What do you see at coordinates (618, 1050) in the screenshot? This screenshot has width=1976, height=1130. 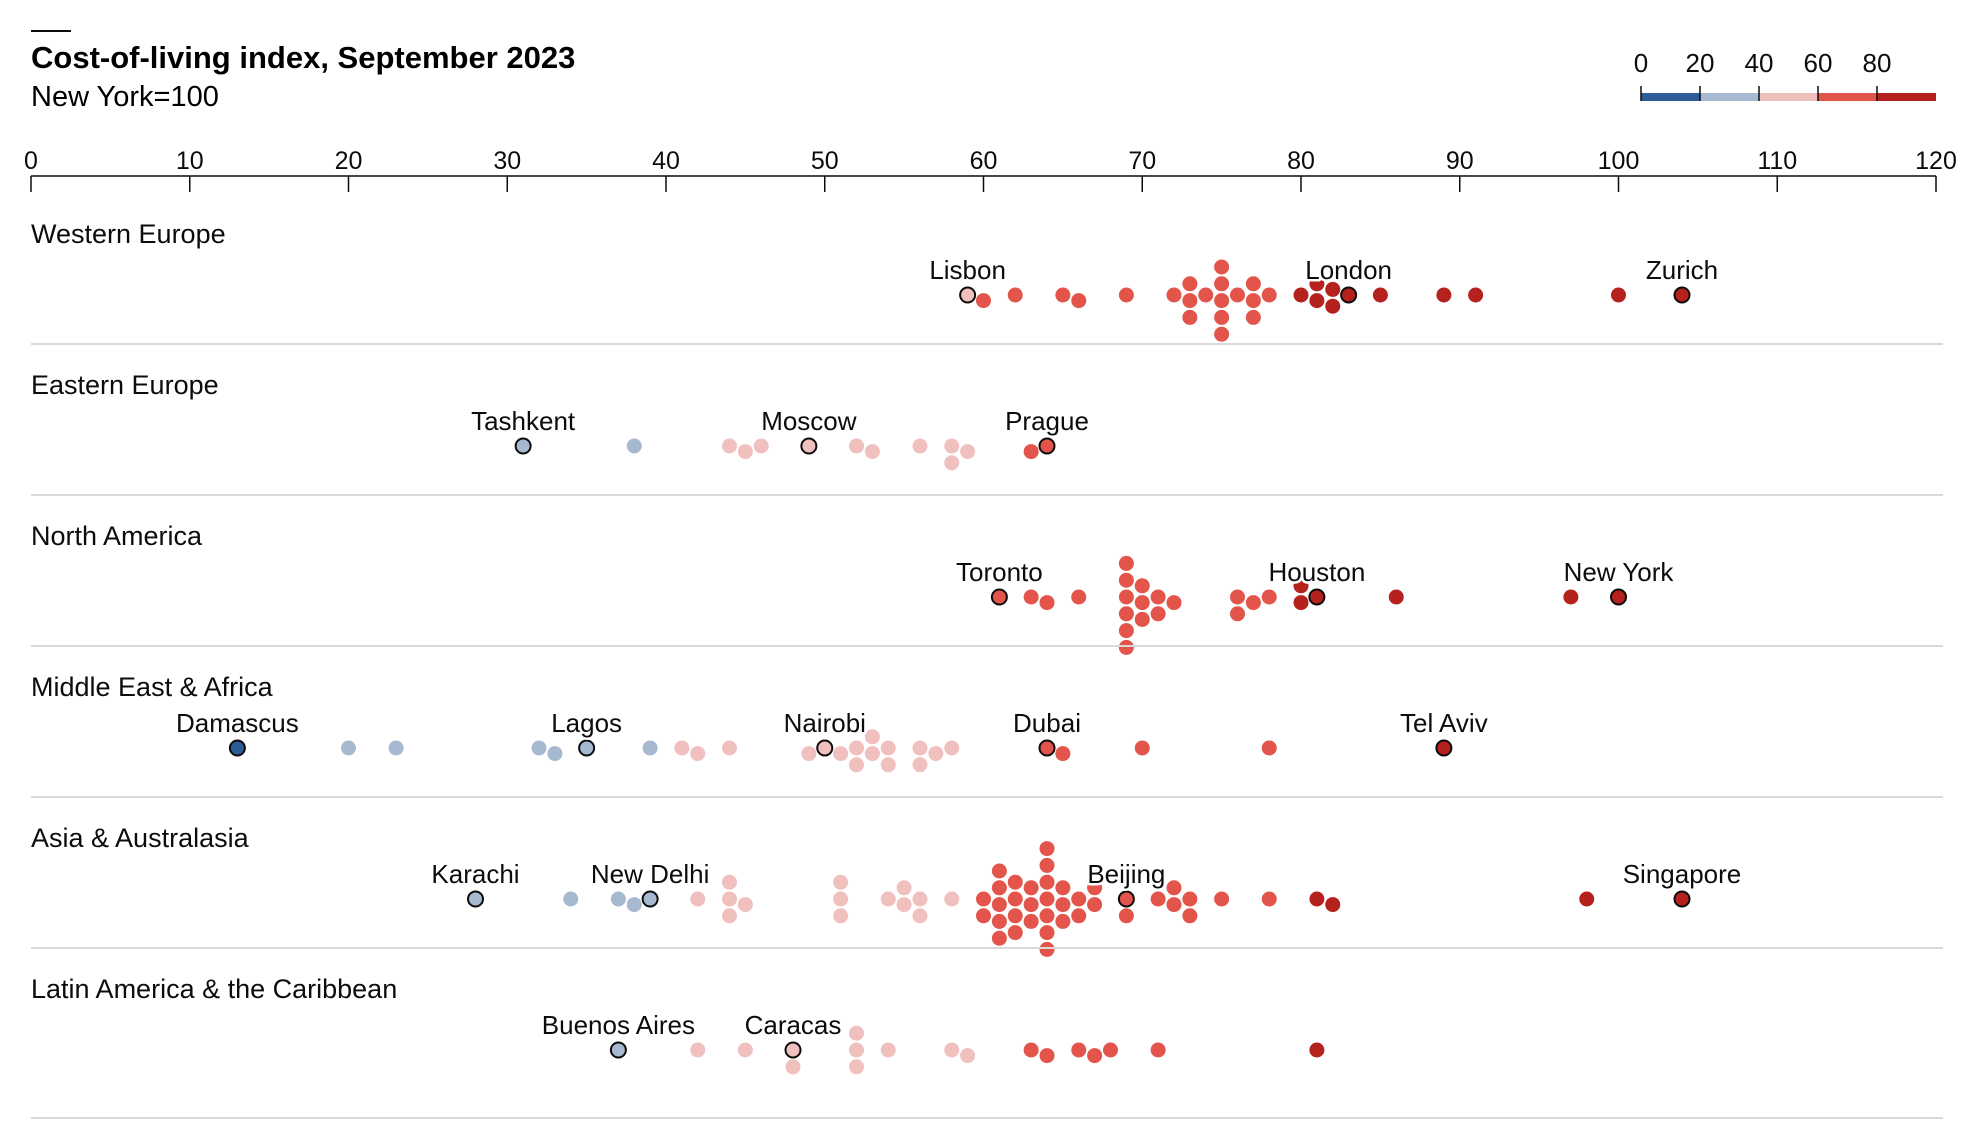 I see `city-point-buenos-aires` at bounding box center [618, 1050].